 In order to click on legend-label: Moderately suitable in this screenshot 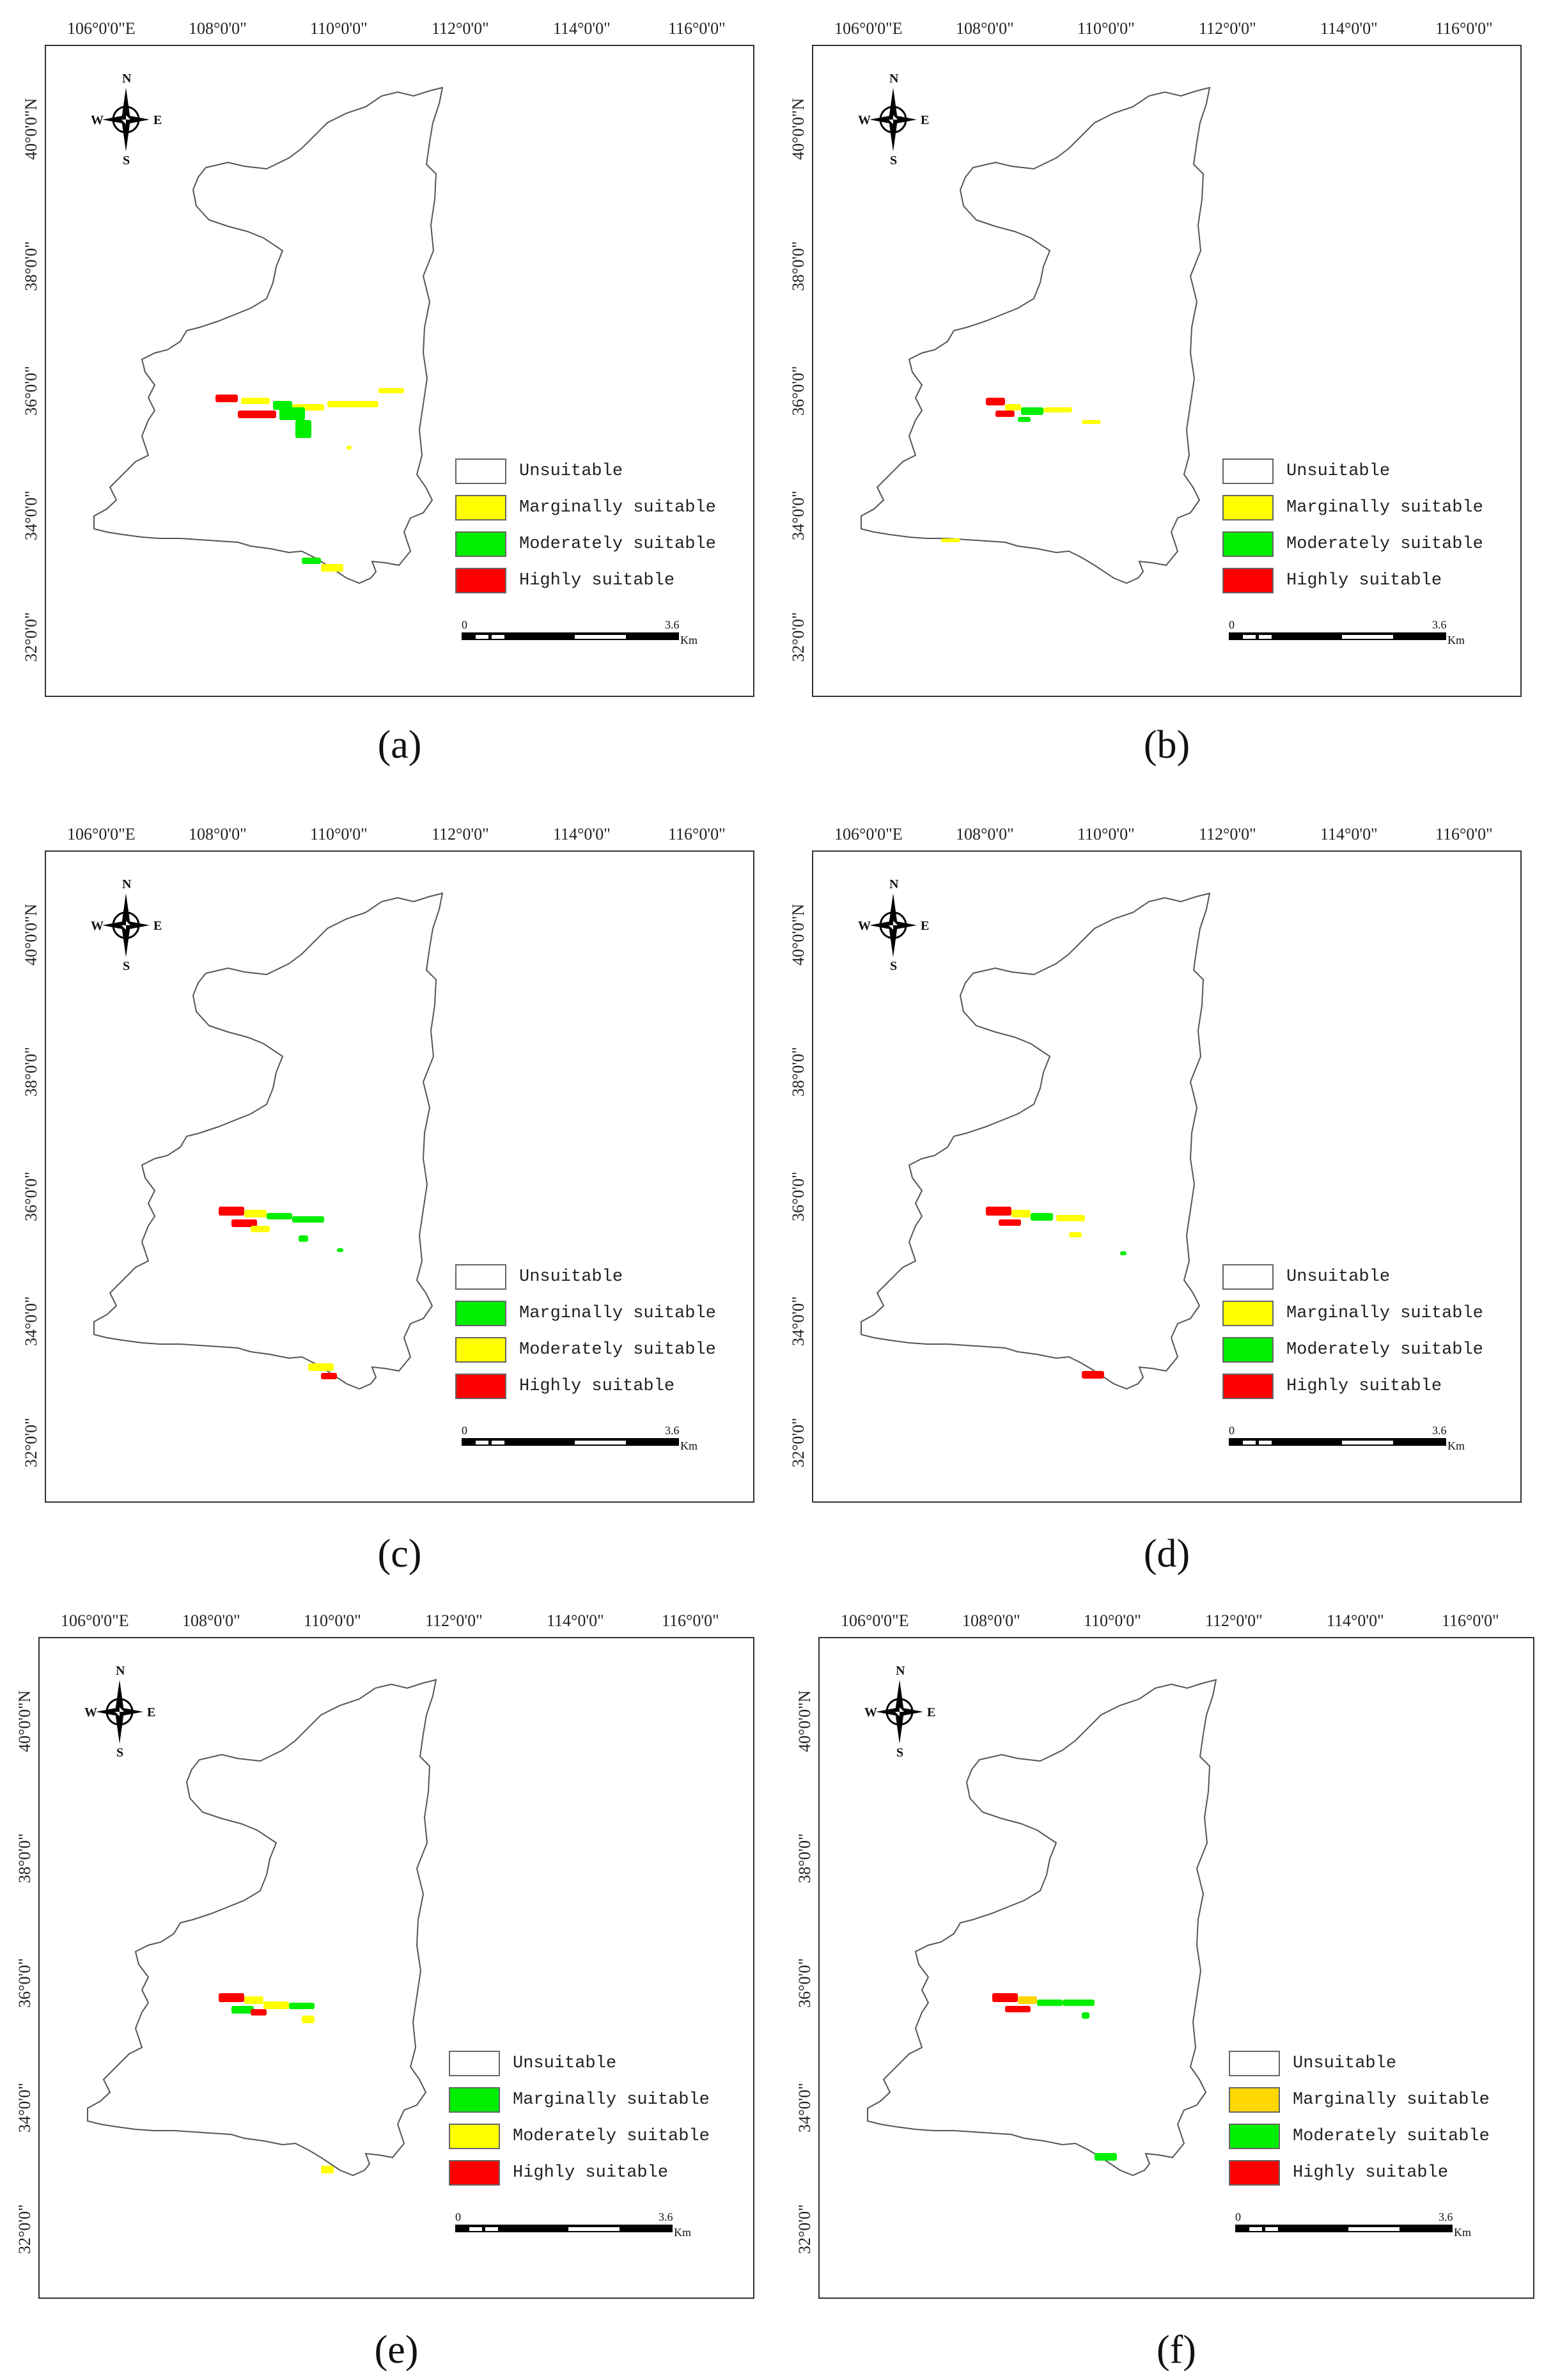, I will do `click(617, 1349)`.